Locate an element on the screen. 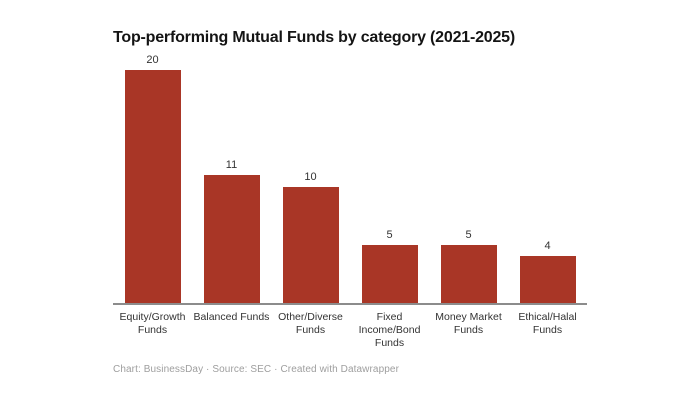 Image resolution: width=700 pixels, height=400 pixels. x-axis-category-label: Equity/Growth Funds is located at coordinates (152, 323).